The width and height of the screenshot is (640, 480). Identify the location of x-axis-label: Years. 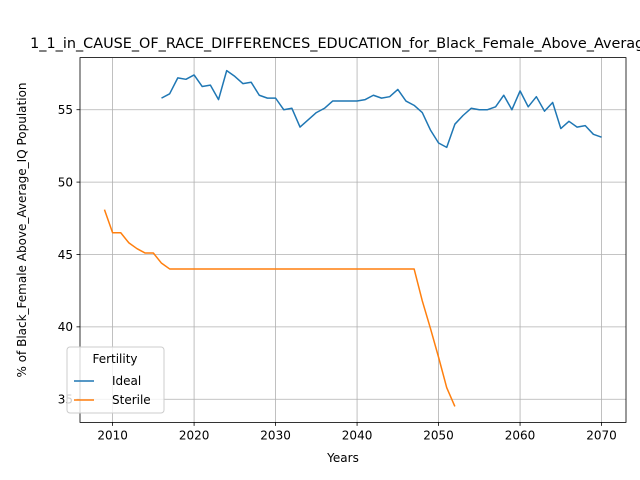
(342, 458).